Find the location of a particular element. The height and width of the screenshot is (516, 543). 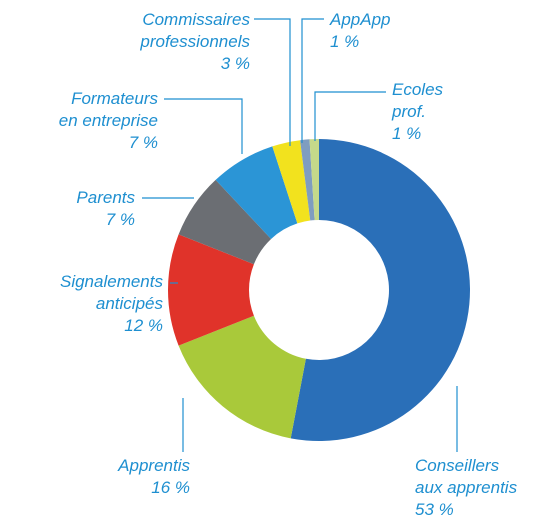

slice-label: Commissaires professionnels 3 % is located at coordinates (195, 42).